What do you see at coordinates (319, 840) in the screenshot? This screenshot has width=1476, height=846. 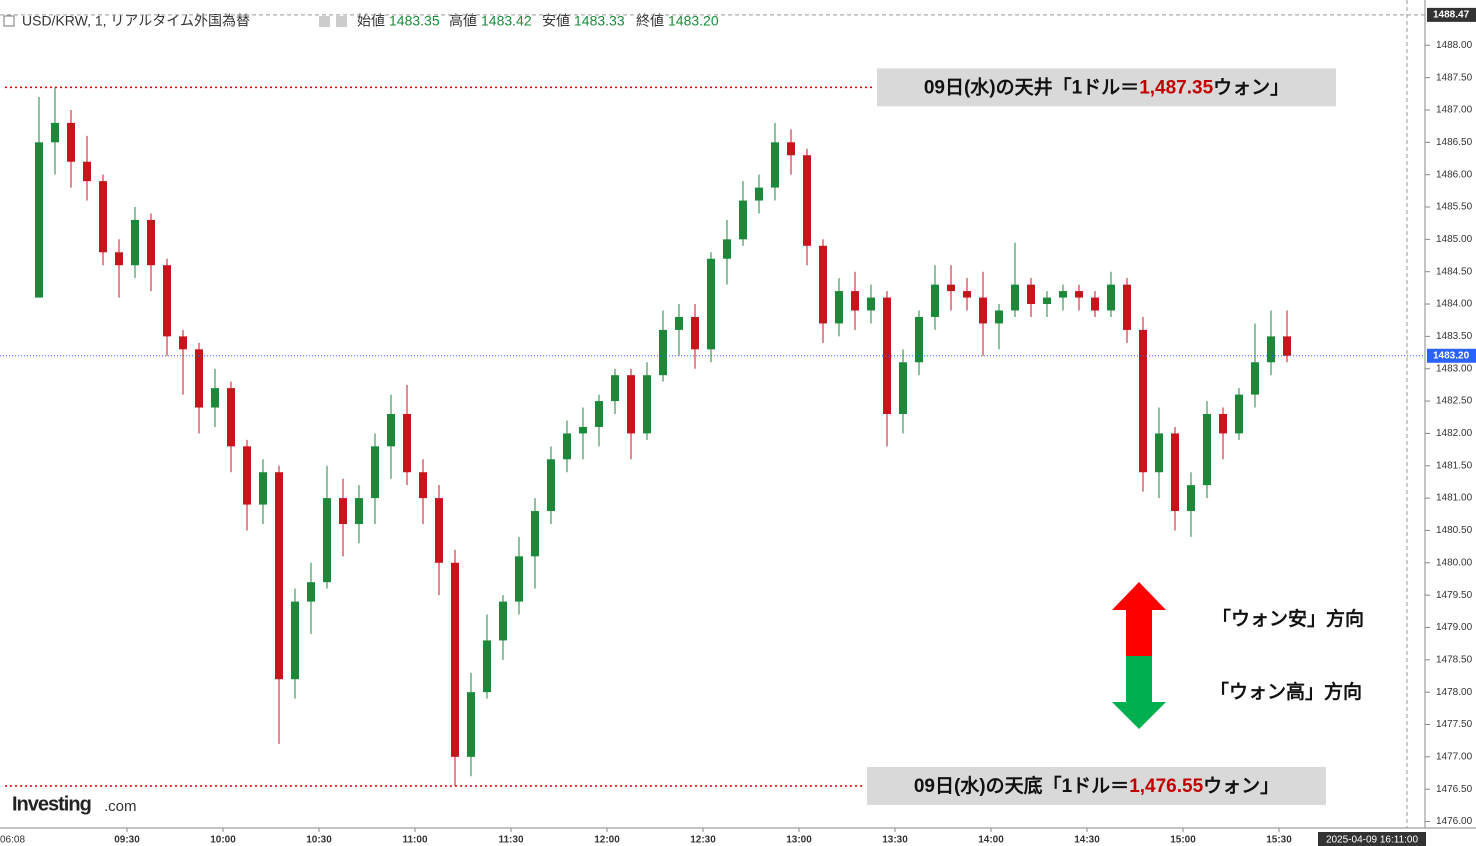 I see `x-tick-label: 10:30` at bounding box center [319, 840].